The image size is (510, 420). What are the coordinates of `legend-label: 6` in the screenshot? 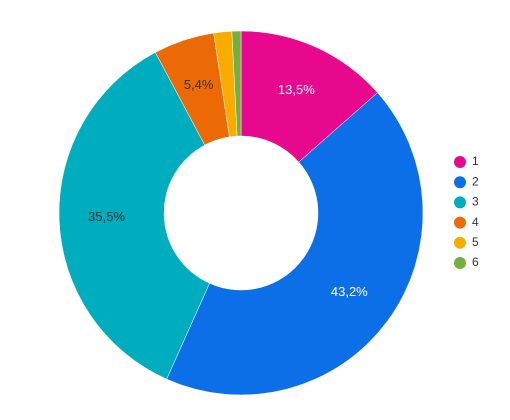 It's located at (475, 262).